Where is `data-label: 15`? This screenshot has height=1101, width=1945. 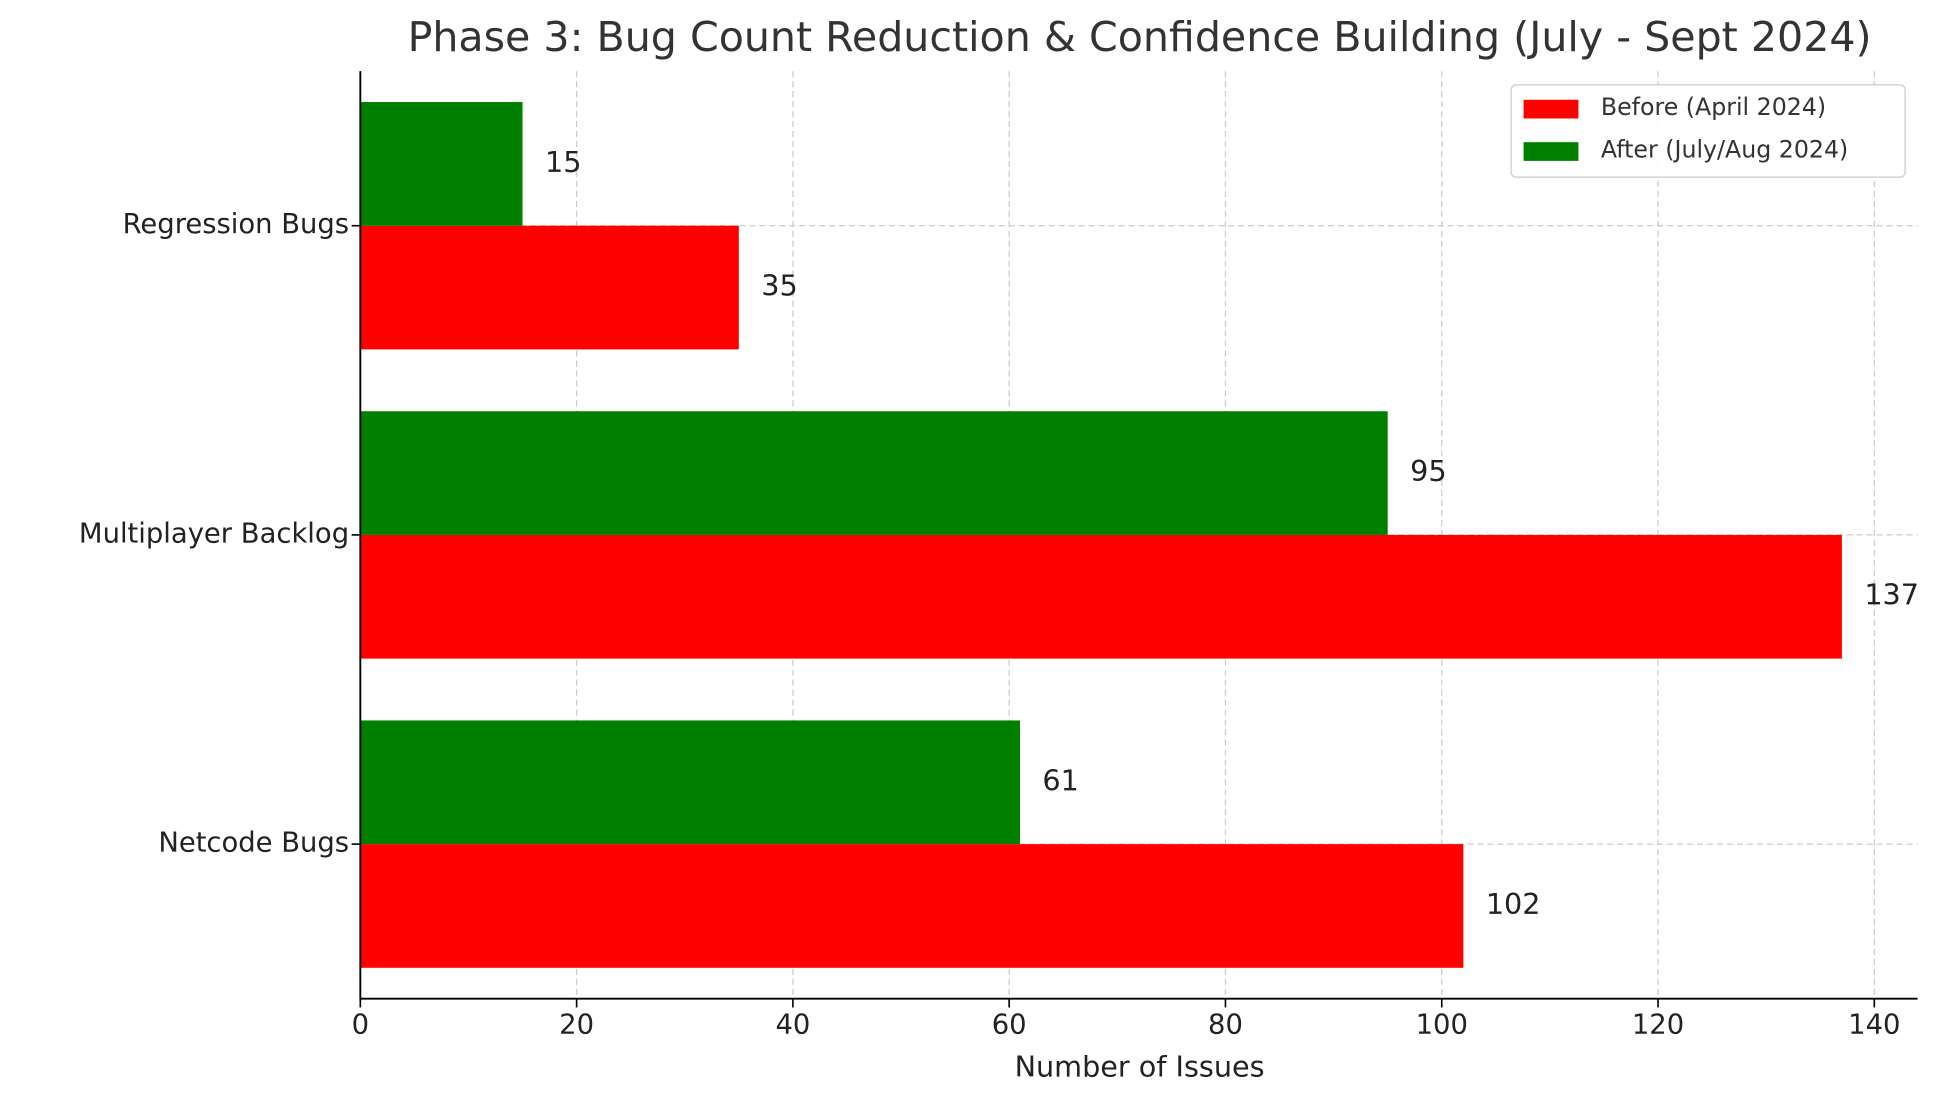
data-label: 15 is located at coordinates (563, 162).